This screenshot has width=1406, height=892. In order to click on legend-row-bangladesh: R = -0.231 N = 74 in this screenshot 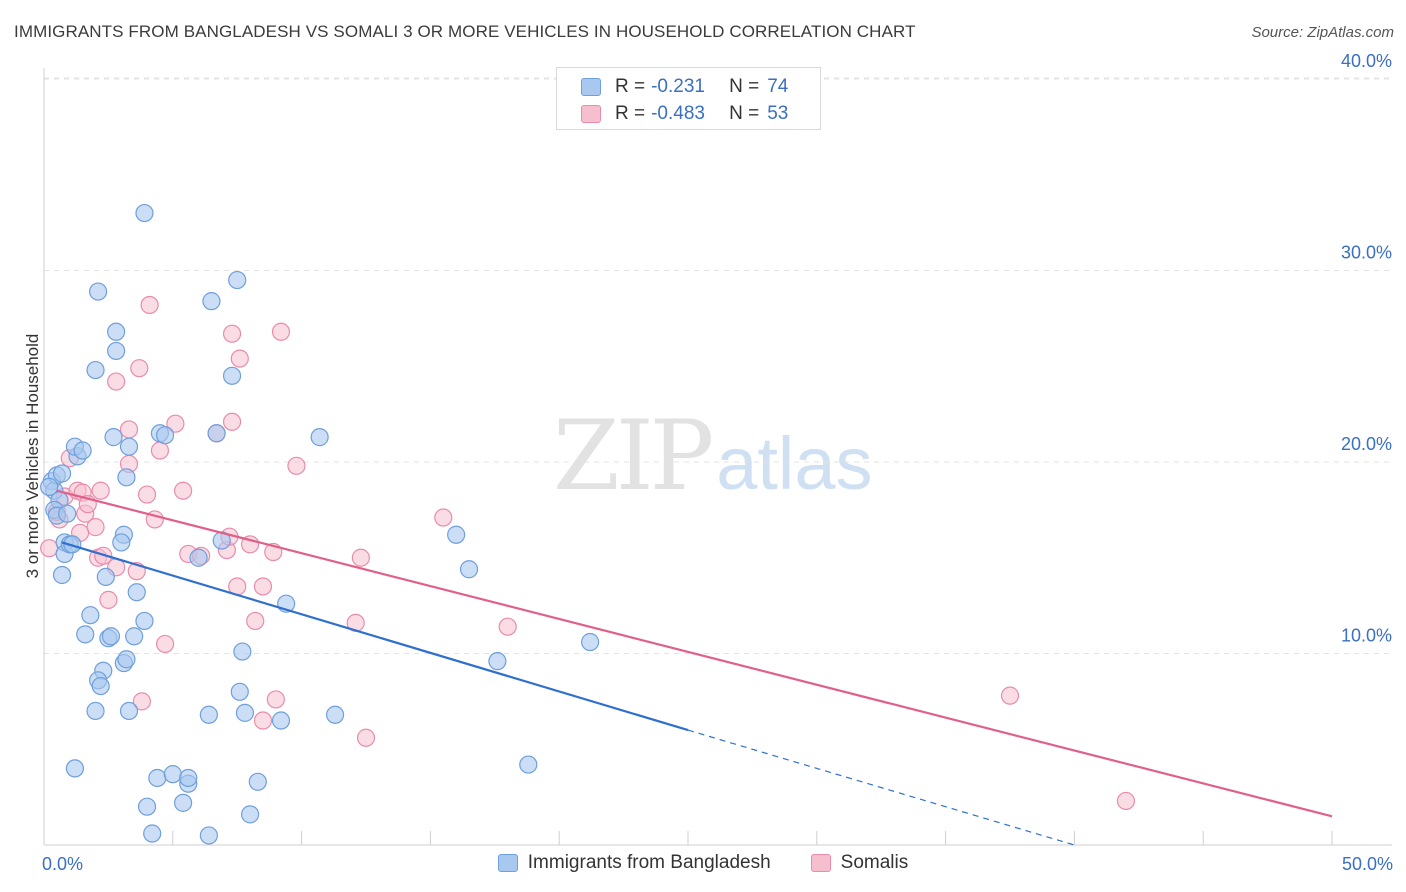, I will do `click(684, 87)`.